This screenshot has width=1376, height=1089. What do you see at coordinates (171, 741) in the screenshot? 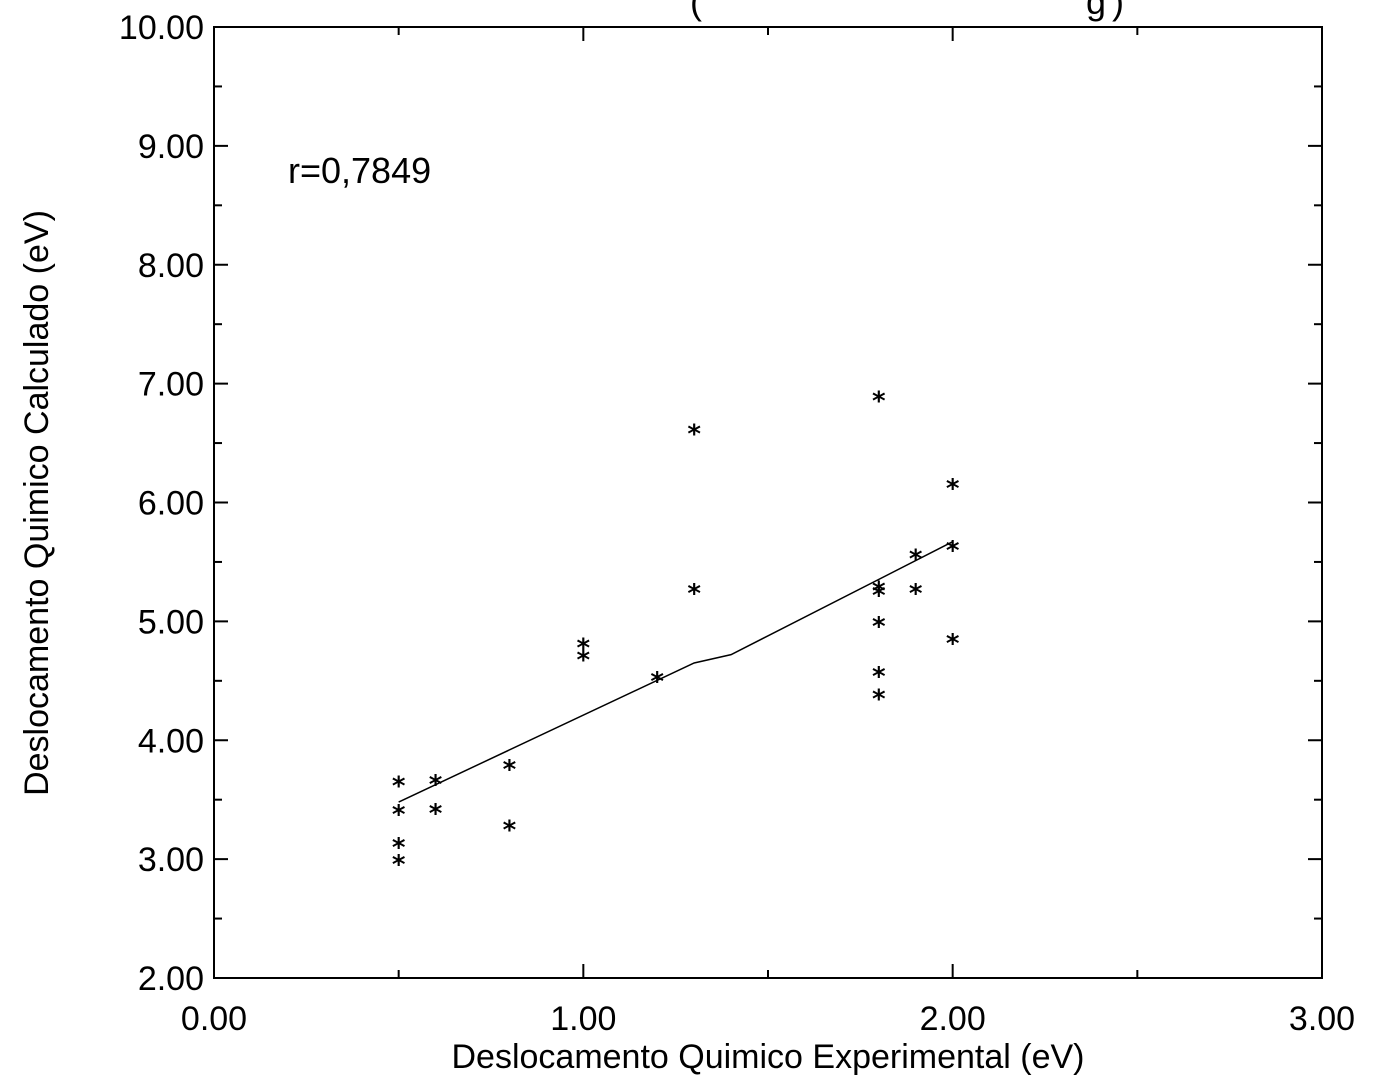
I see `y-tick-label: 4.00` at bounding box center [171, 741].